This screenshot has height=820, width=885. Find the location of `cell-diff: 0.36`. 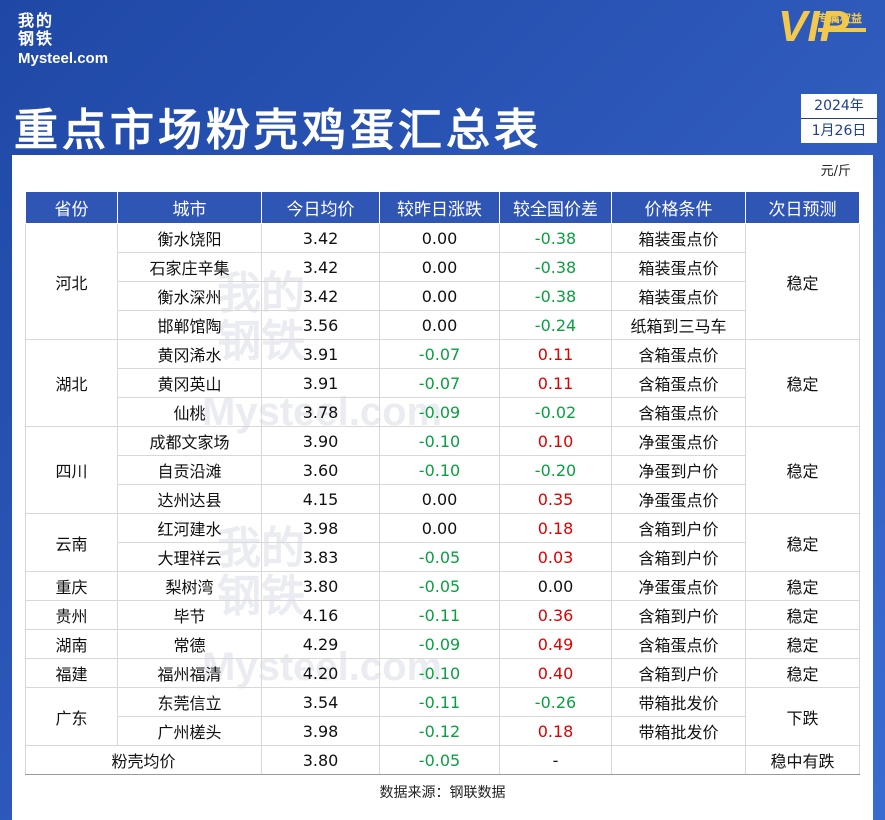

cell-diff: 0.36 is located at coordinates (555, 615).